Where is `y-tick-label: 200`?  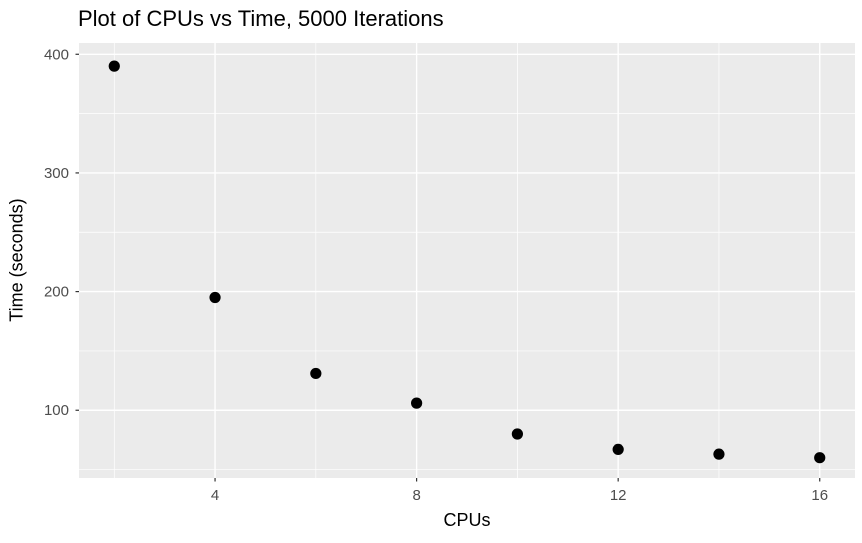
y-tick-label: 200 is located at coordinates (56, 292).